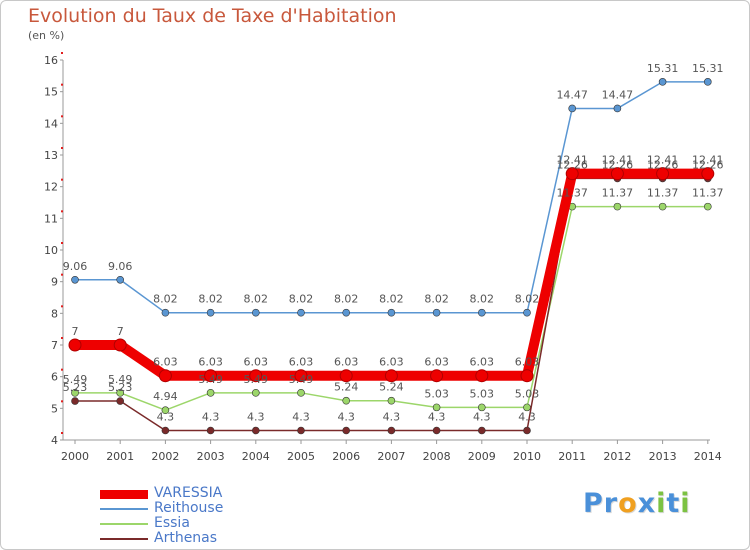 Image resolution: width=750 pixels, height=550 pixels. I want to click on data-label-essia: 5.24, so click(346, 387).